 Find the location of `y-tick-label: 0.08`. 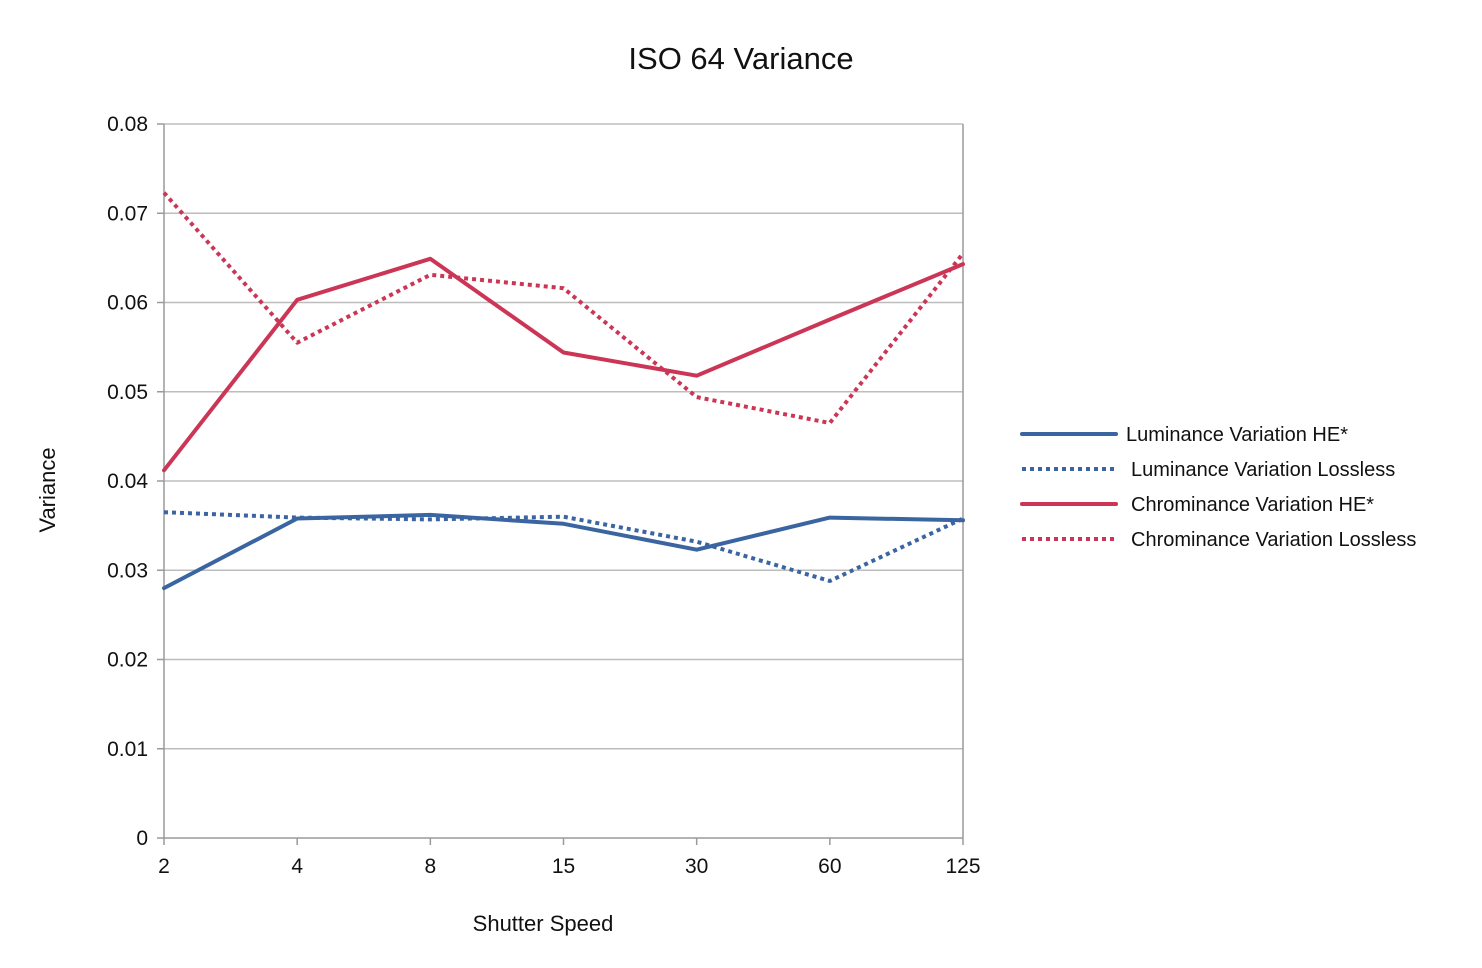

y-tick-label: 0.08 is located at coordinates (127, 124).